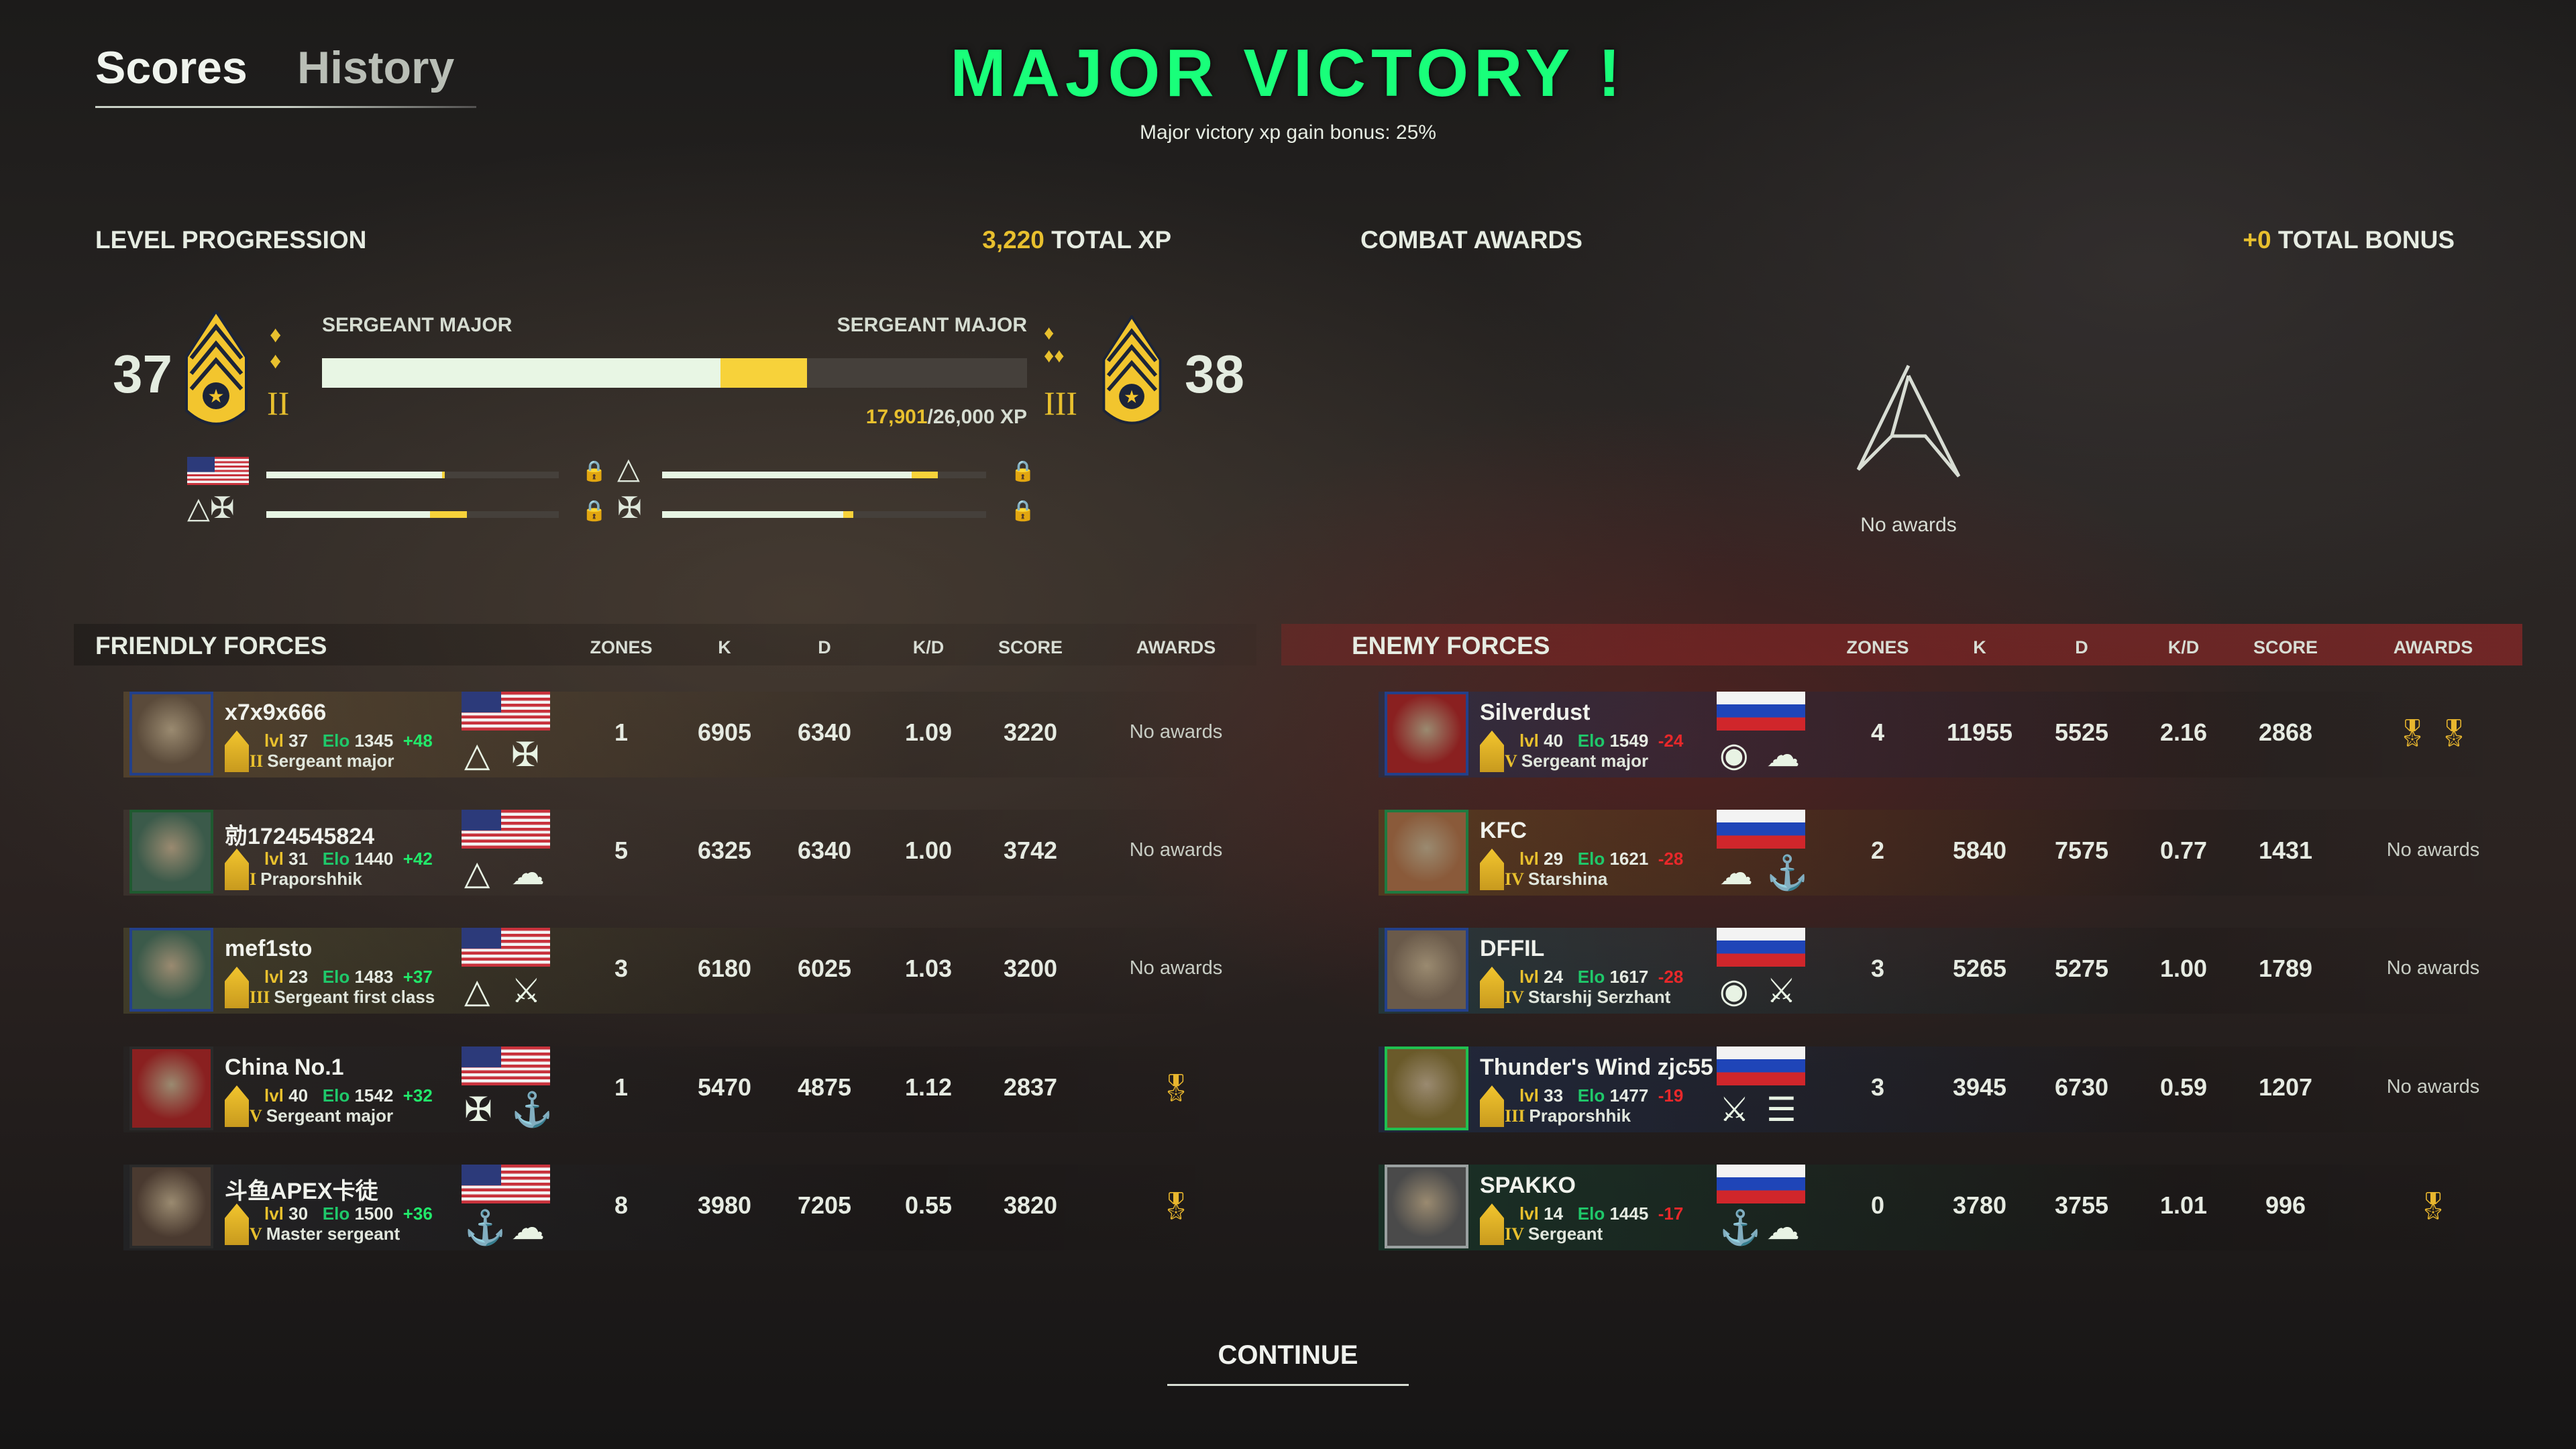 The width and height of the screenshot is (2576, 1449). Describe the element at coordinates (171, 970) in the screenshot. I see `player-avatar` at that location.